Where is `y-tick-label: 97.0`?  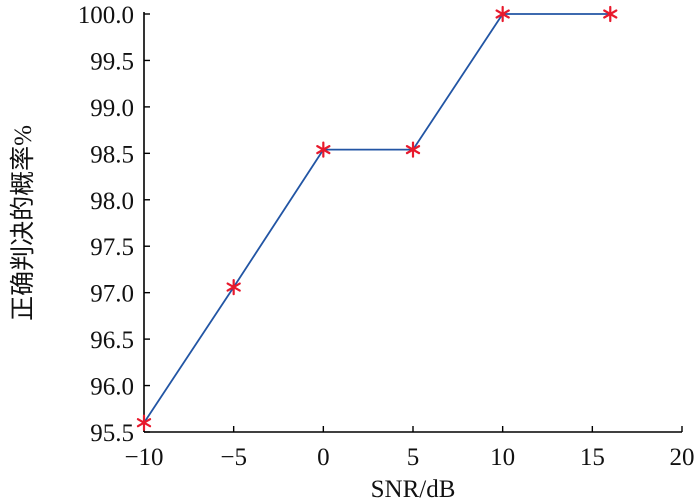
y-tick-label: 97.0 is located at coordinates (112, 294).